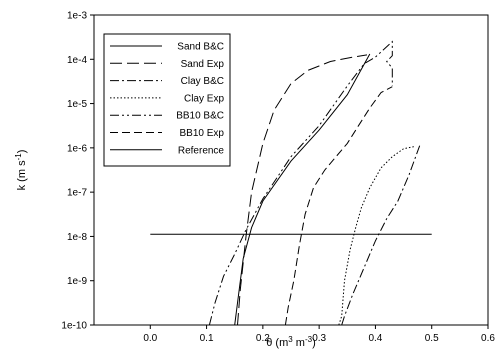 The width and height of the screenshot is (500, 354). What do you see at coordinates (204, 98) in the screenshot?
I see `legend-label: Clay Exp` at bounding box center [204, 98].